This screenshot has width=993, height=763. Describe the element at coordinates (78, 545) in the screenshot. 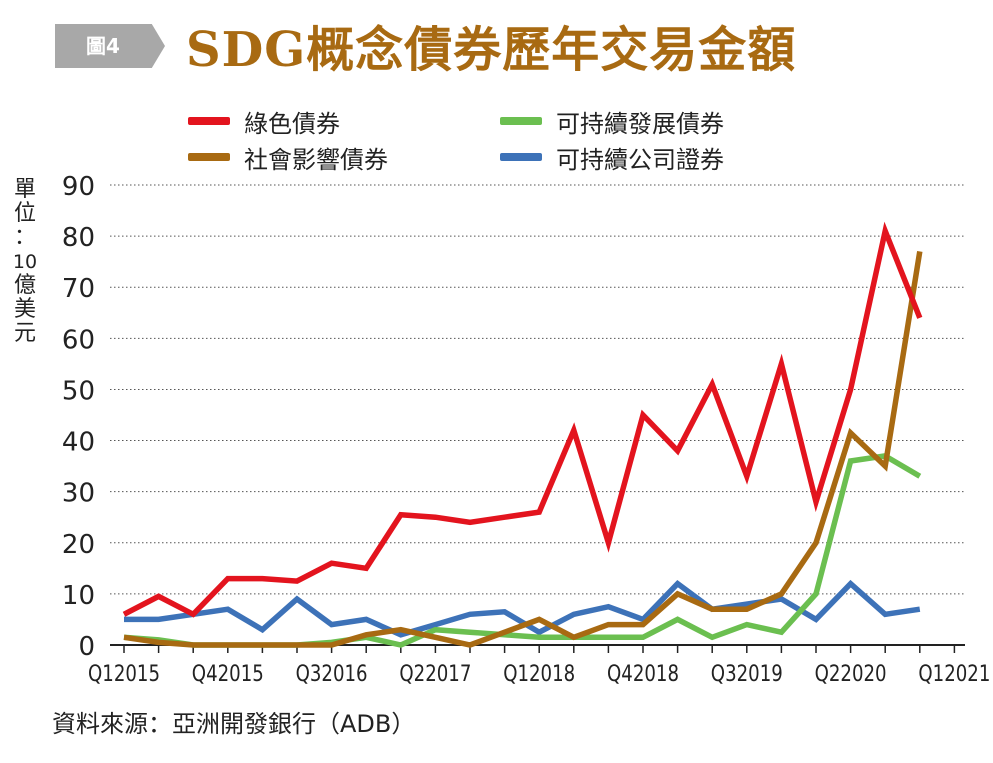

I see `y-tick-label: 20` at that location.